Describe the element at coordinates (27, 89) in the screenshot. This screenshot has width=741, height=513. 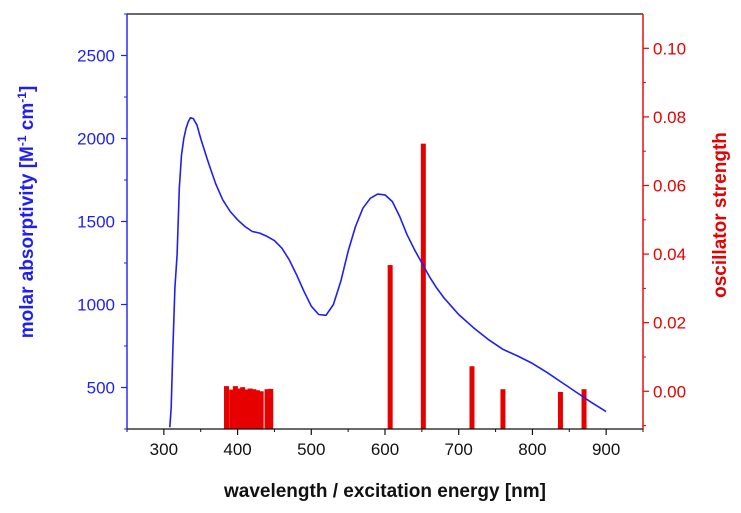
I see `y-axis-title-end: ]` at that location.